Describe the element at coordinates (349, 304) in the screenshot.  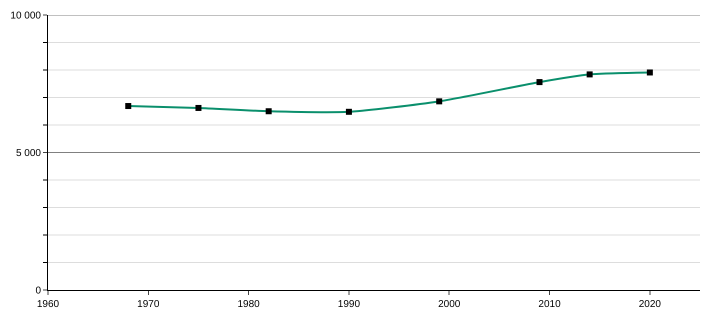
I see `x-tick-label: 1990` at that location.